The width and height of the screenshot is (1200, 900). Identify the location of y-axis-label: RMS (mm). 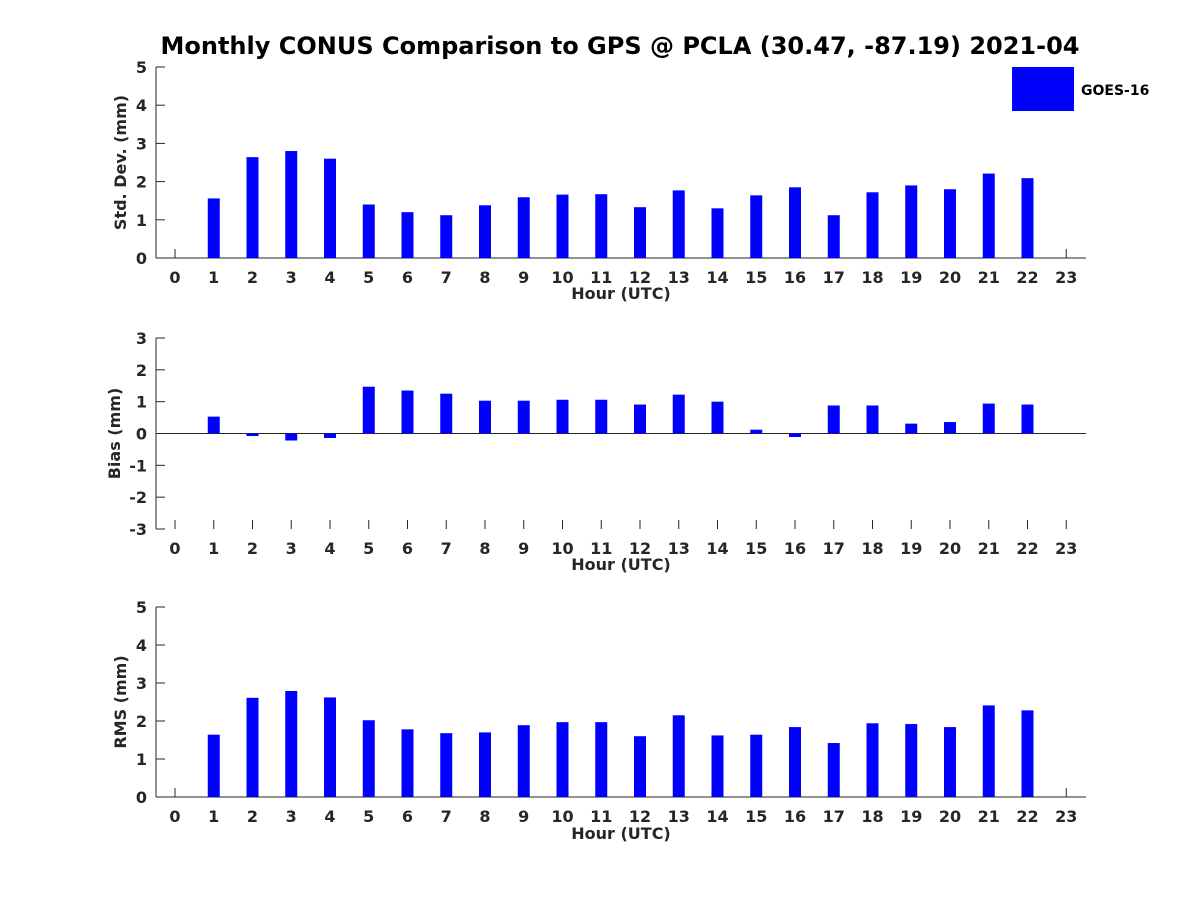
(120, 701).